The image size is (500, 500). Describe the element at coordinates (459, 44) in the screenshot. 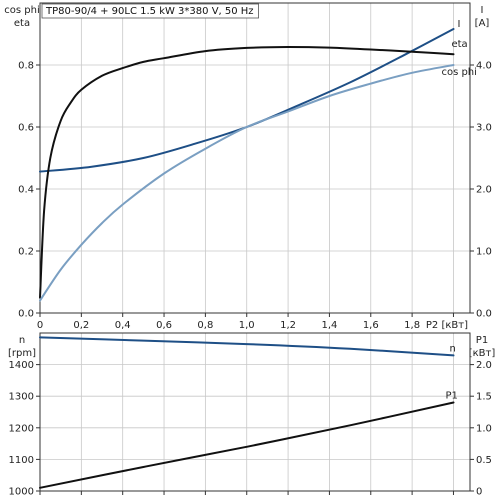

I see `series-label-eta: eta` at that location.